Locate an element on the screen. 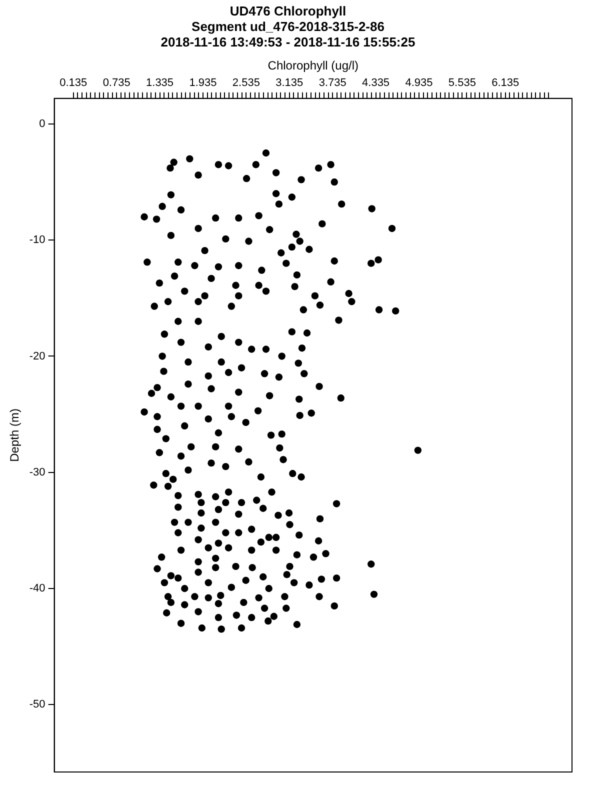 The image size is (600, 800). y-tick-label: -50 is located at coordinates (37, 704).